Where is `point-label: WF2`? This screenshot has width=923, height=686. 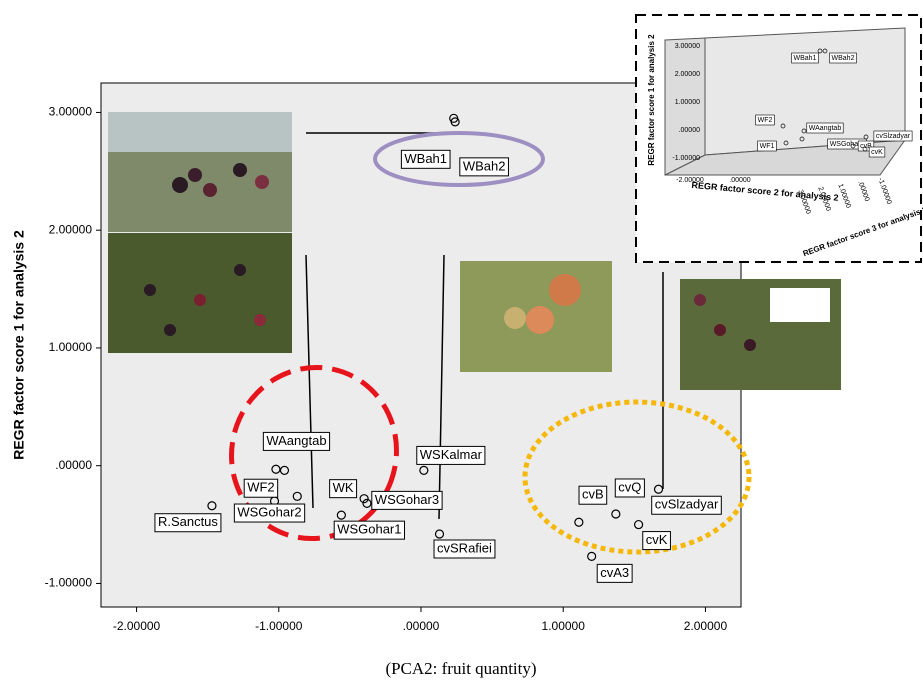 point-label: WF2 is located at coordinates (260, 487).